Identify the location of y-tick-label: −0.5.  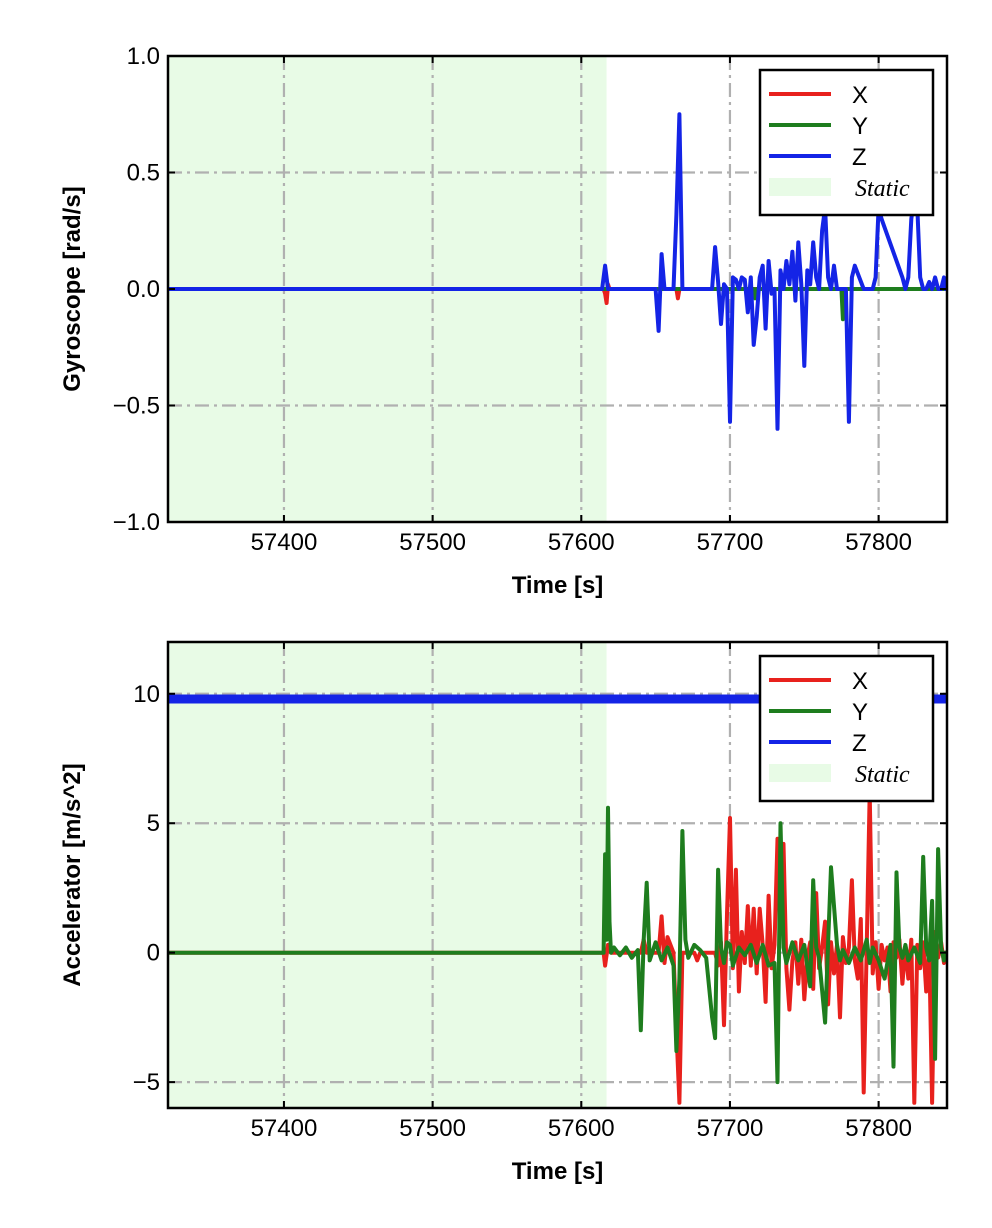
(136, 406).